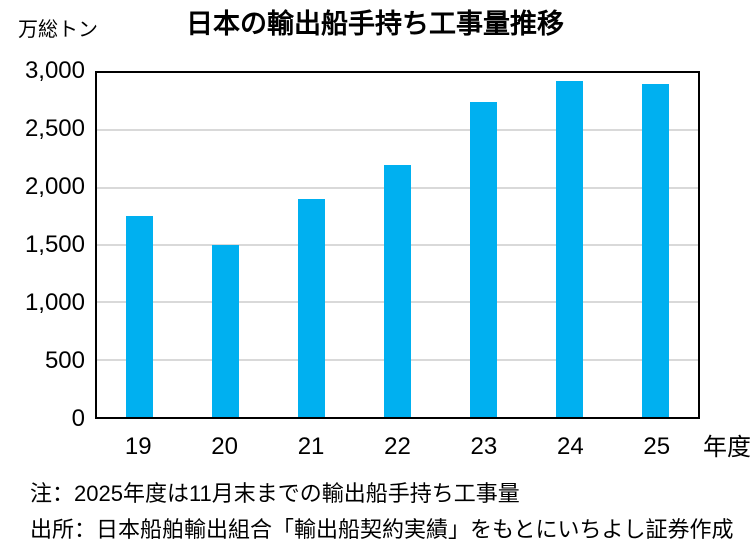 This screenshot has width=750, height=548. I want to click on x-axis-labels: 19 20 21 22 23 24 25, so click(397, 446).